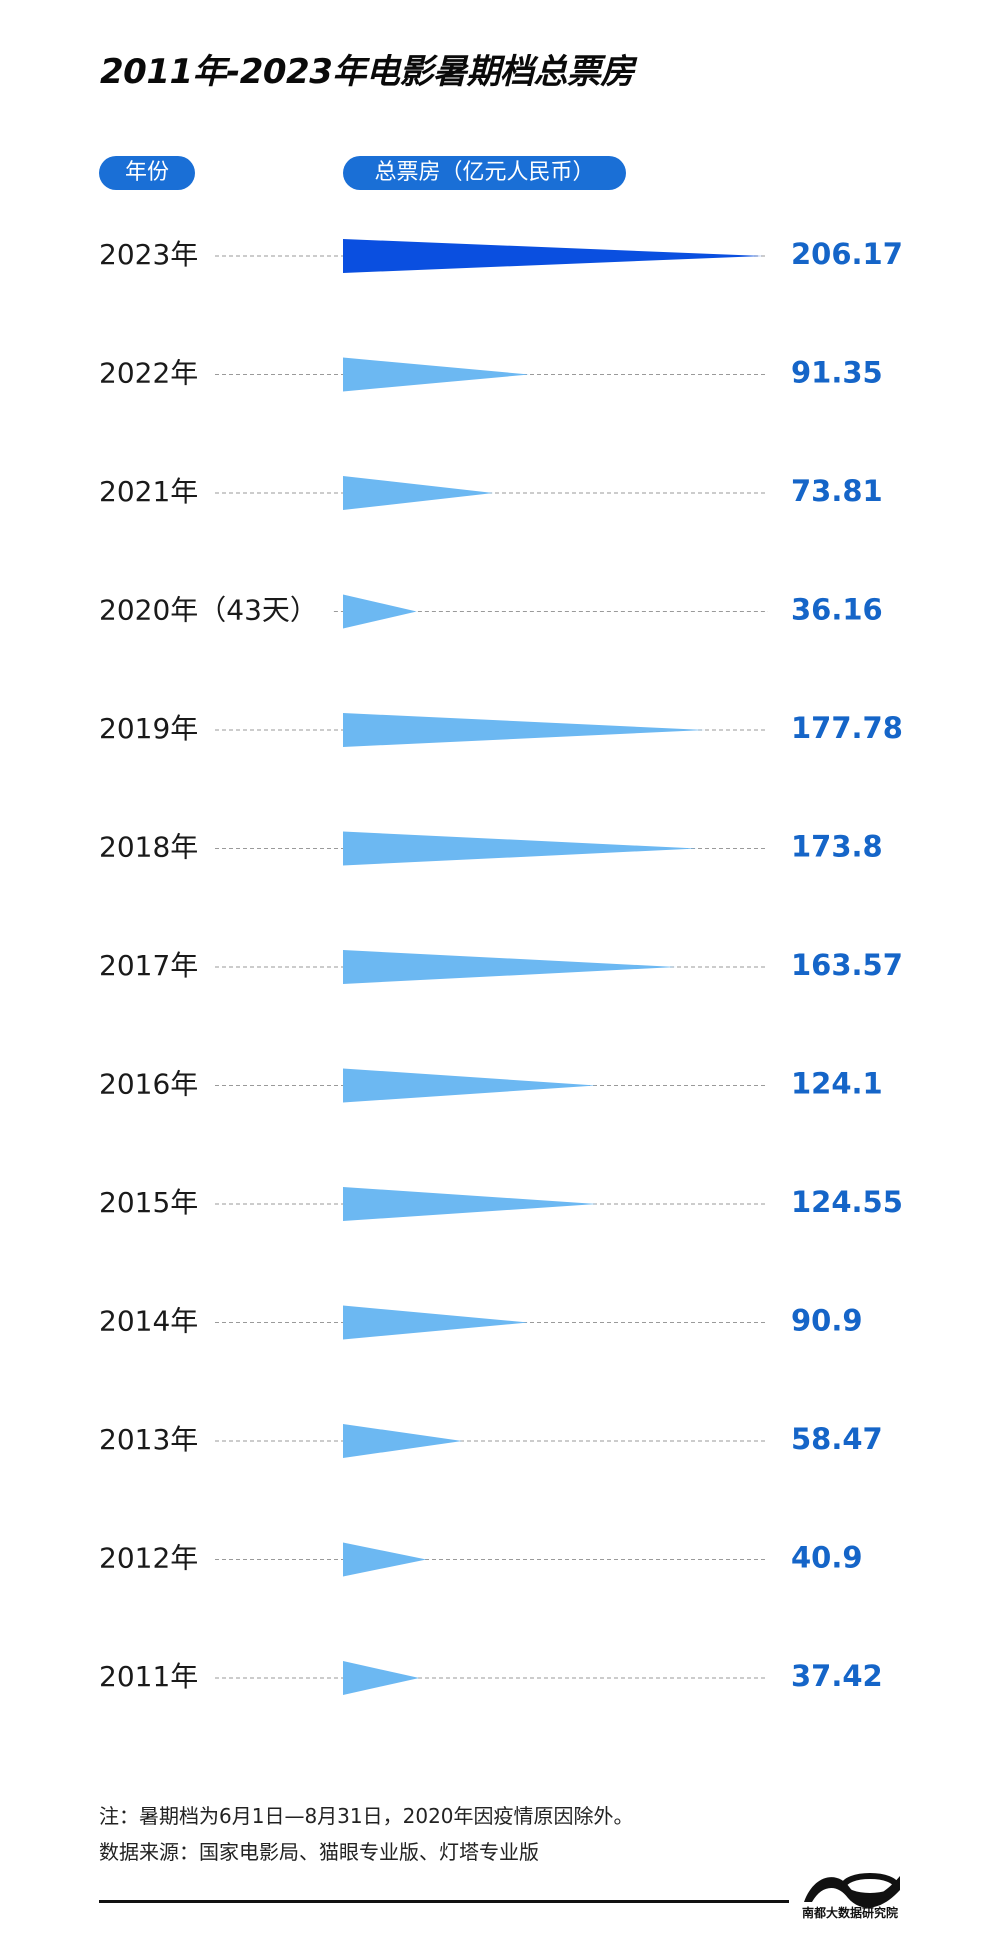  Describe the element at coordinates (148, 1202) in the screenshot. I see `year-label: 2015年` at that location.